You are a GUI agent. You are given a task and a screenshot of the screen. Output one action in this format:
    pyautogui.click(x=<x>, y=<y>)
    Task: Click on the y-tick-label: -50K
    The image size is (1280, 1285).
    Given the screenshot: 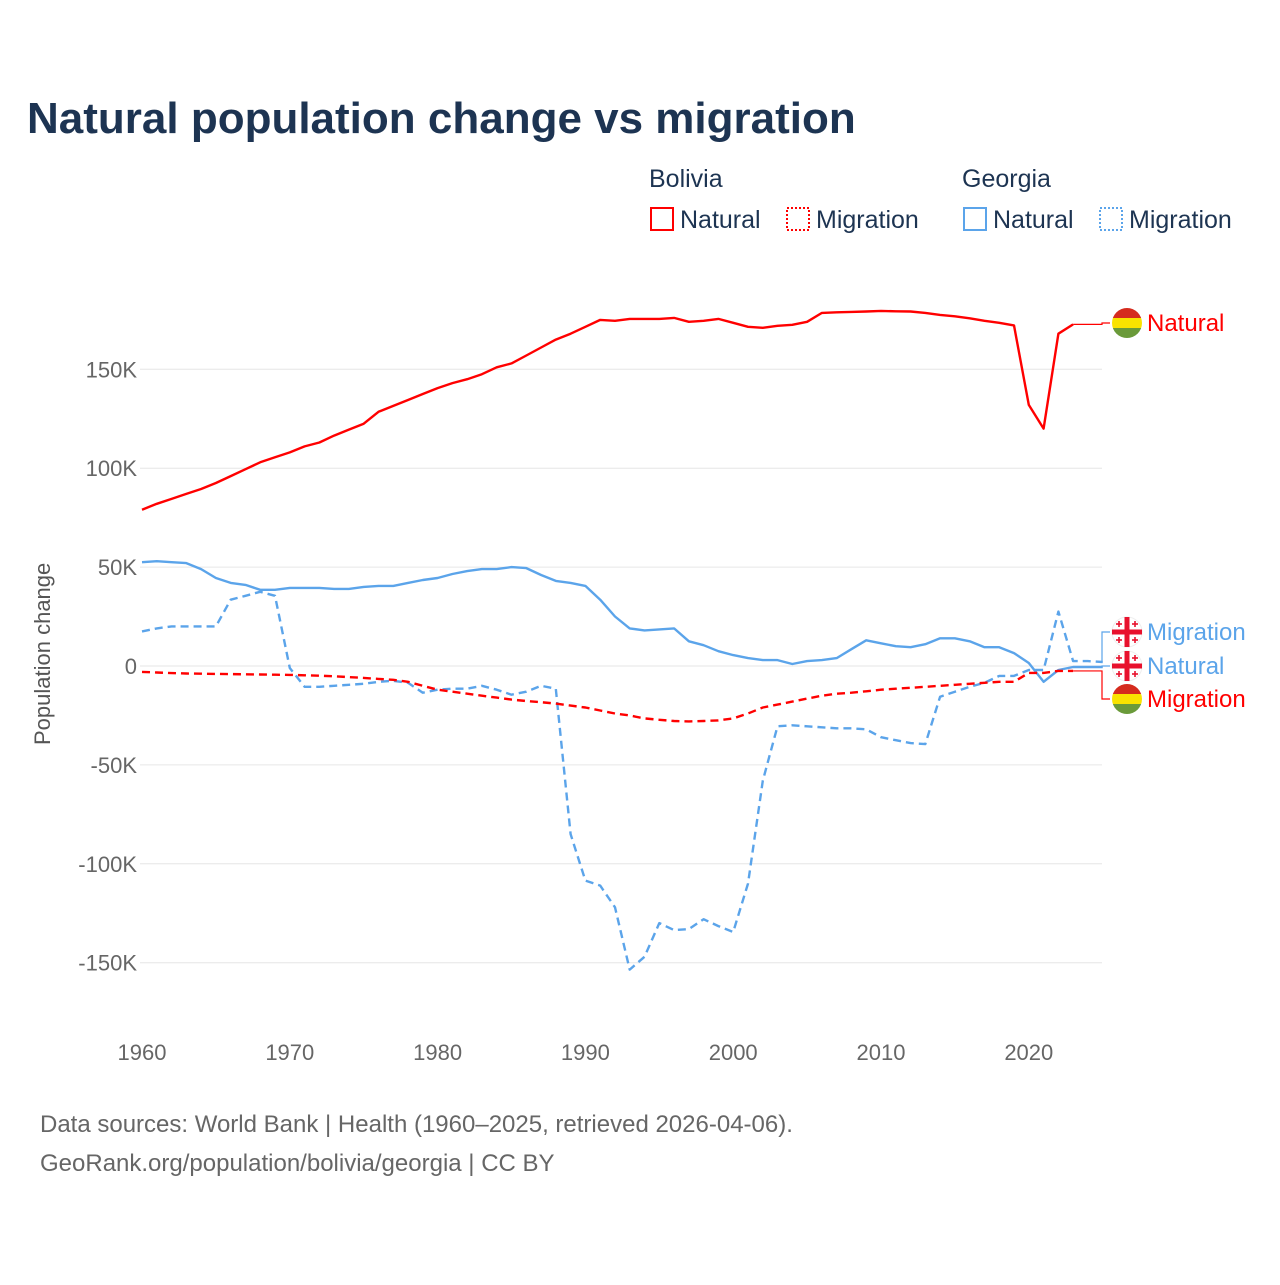 What is the action you would take?
    pyautogui.click(x=114, y=765)
    